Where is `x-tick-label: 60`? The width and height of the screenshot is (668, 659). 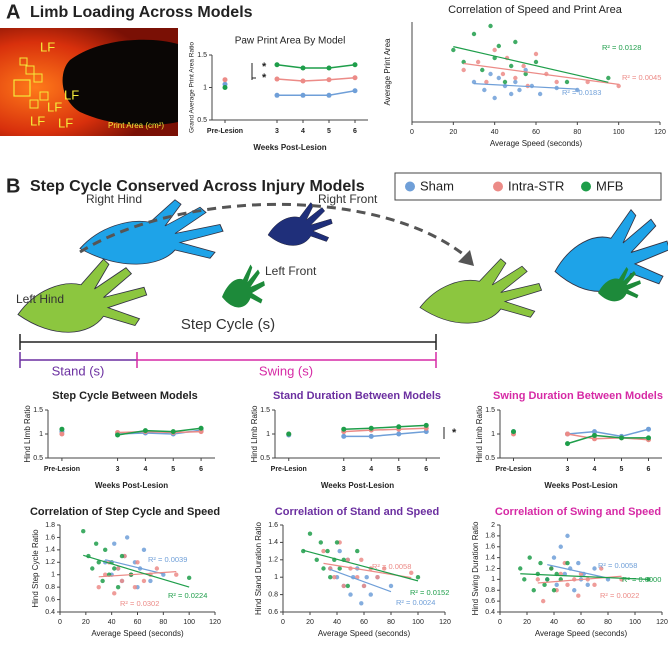 x-tick-label: 60 is located at coordinates (364, 622).